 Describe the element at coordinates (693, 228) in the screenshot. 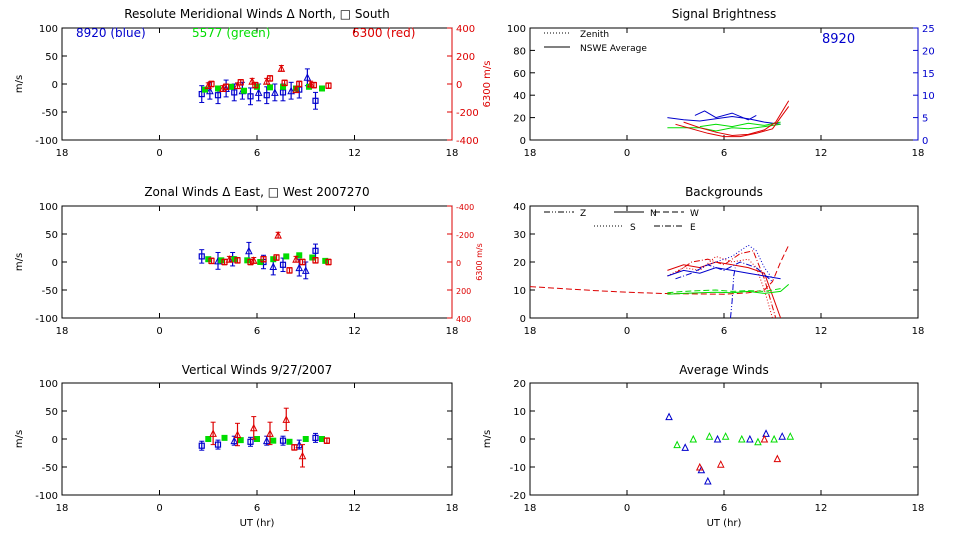

I see `legend-label: E` at that location.